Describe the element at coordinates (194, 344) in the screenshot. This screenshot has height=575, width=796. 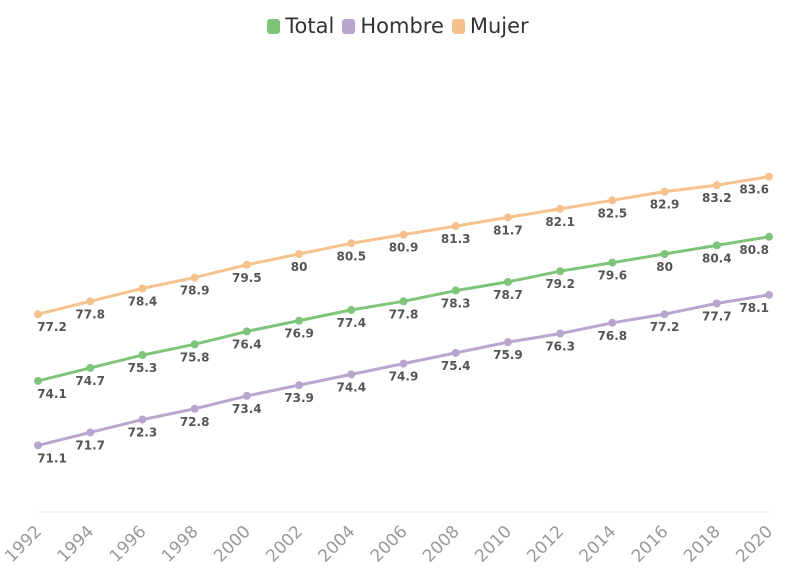
I see `data-point-total-1998` at that location.